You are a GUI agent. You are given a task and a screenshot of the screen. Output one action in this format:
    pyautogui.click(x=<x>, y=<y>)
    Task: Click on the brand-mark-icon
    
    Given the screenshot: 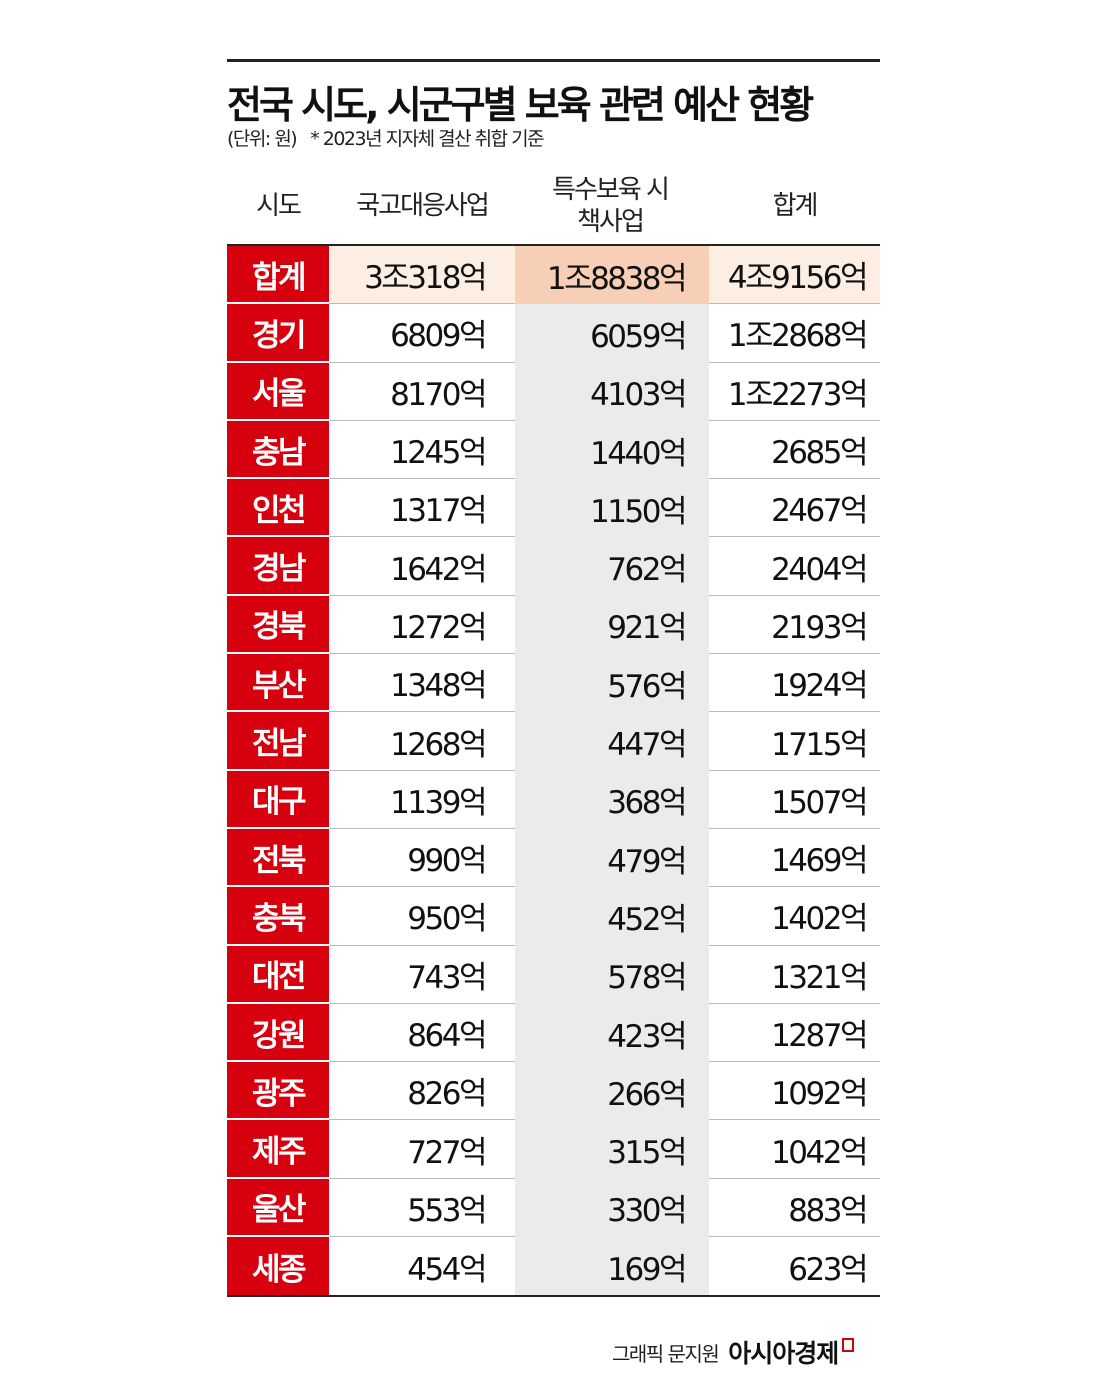 What is the action you would take?
    pyautogui.click(x=848, y=1345)
    